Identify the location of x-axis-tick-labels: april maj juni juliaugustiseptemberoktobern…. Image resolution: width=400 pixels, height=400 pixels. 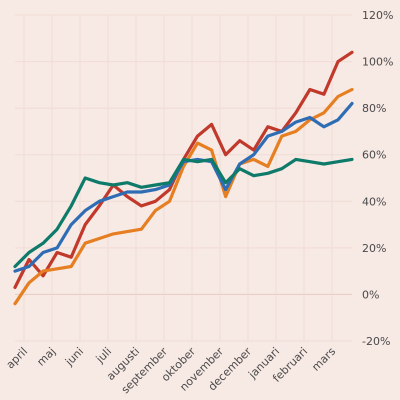
(171, 371).